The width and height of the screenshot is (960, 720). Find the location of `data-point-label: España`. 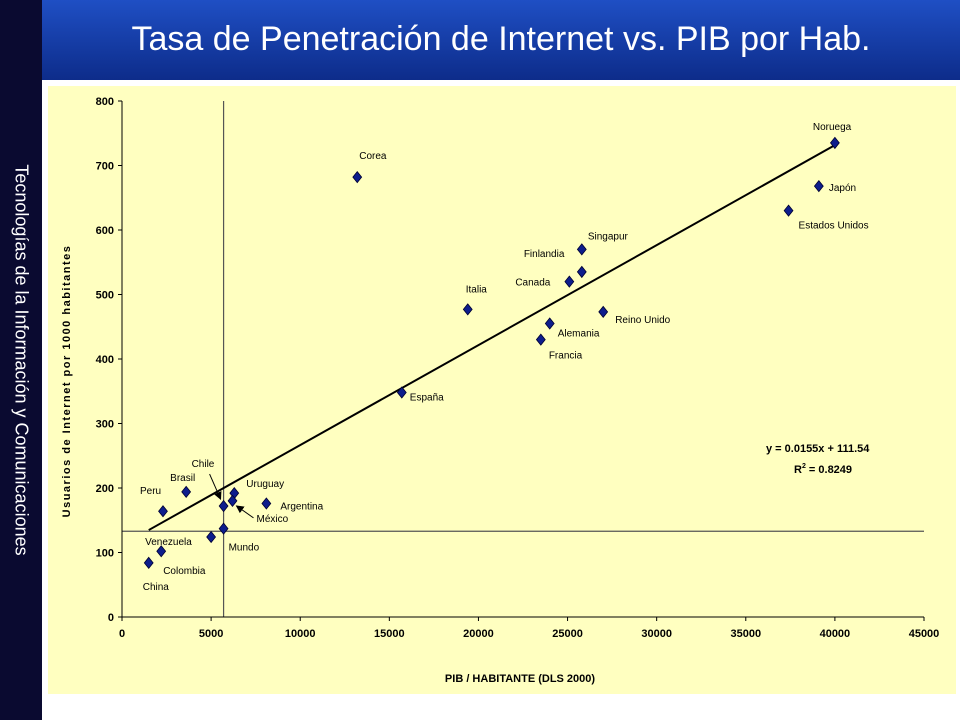

data-point-label: España is located at coordinates (427, 398).